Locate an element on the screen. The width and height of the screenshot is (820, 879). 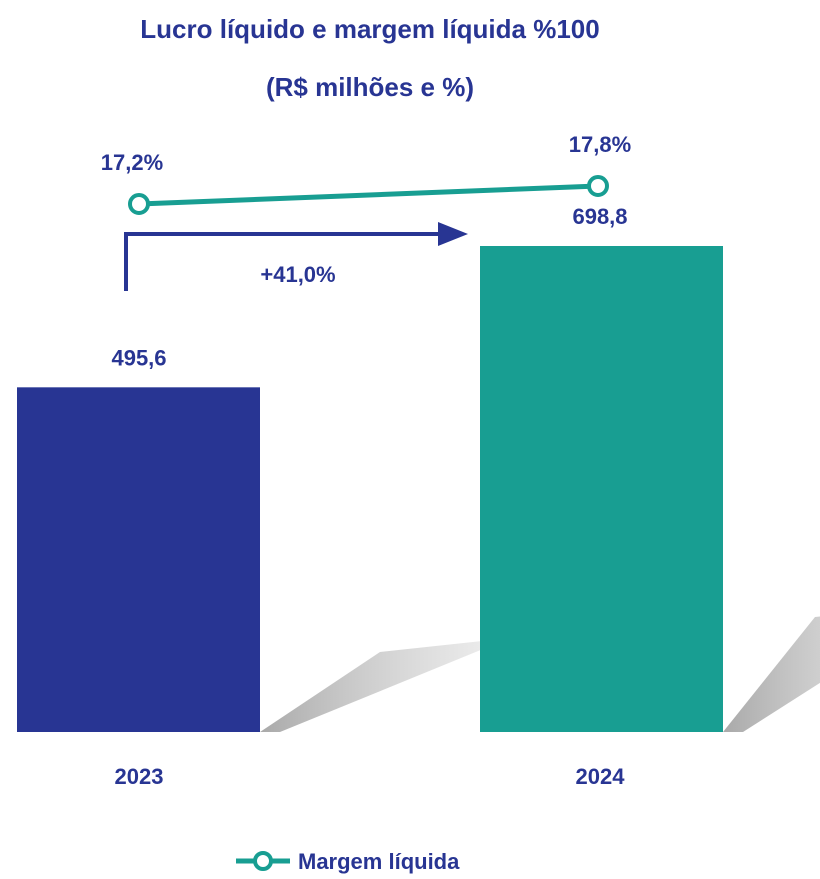
margin-value-label: 17,2% is located at coordinates (132, 162).